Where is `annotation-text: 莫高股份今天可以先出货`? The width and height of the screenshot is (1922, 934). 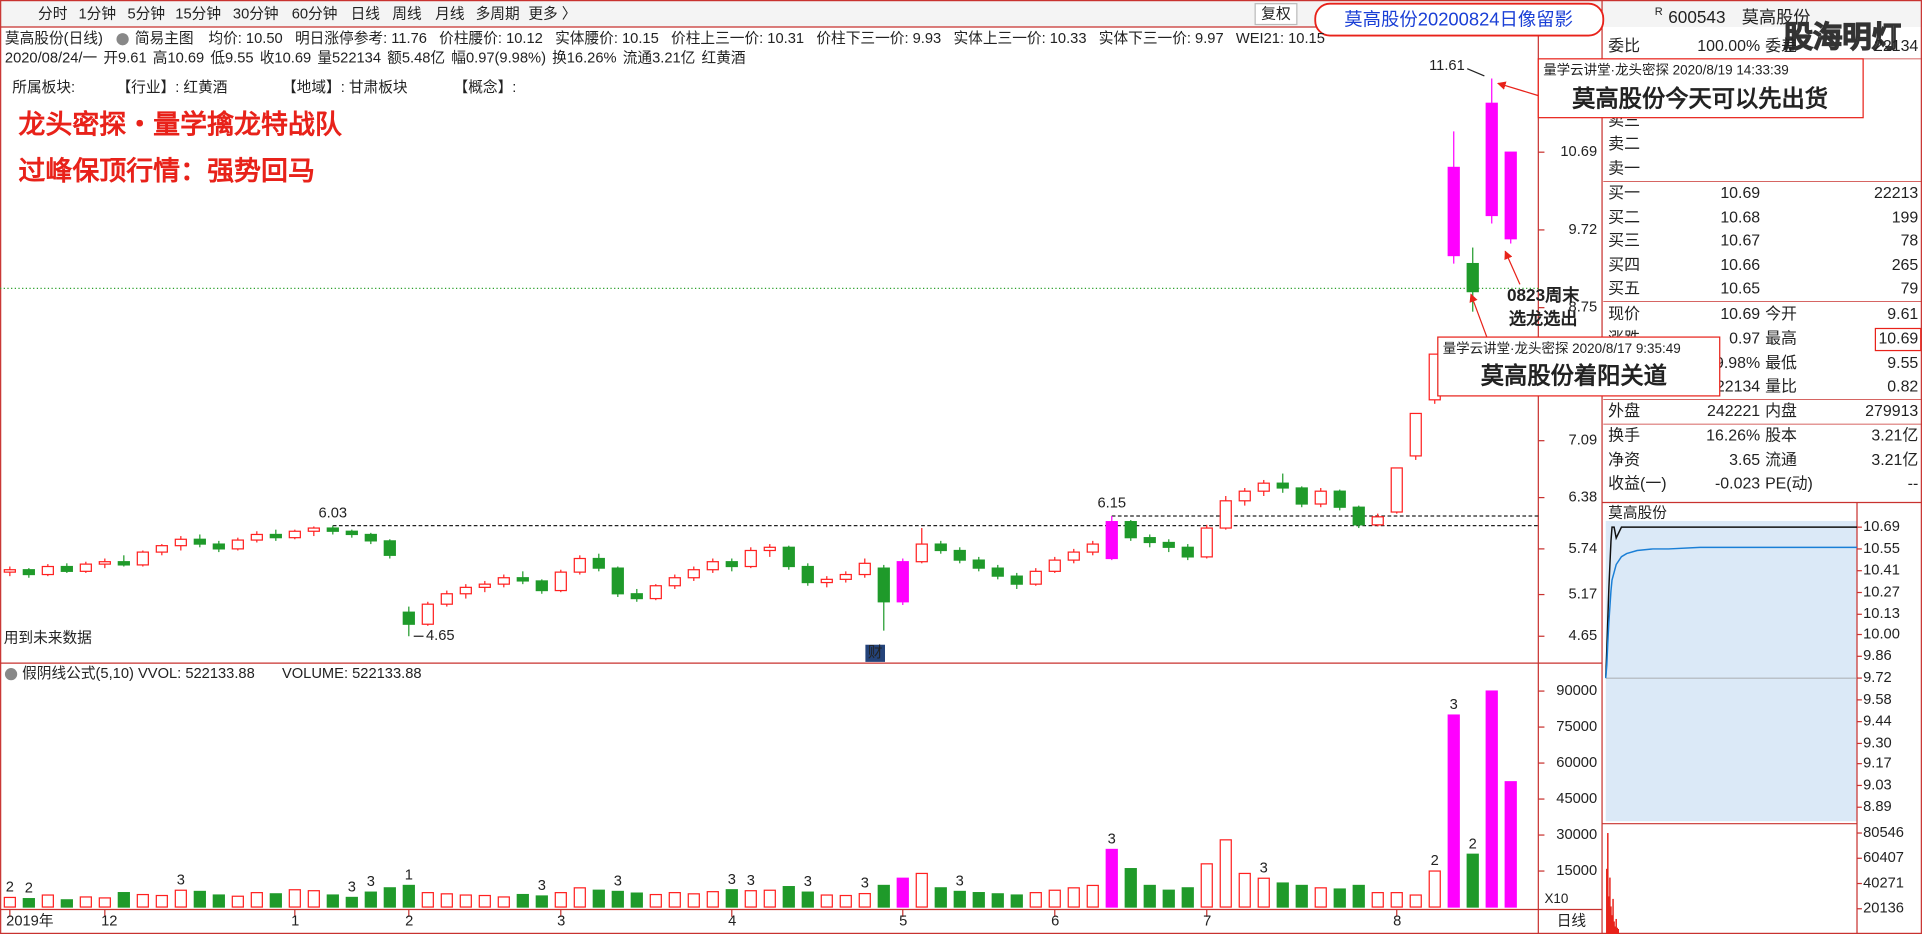
annotation-text: 莫高股份今天可以先出货 is located at coordinates (1700, 99).